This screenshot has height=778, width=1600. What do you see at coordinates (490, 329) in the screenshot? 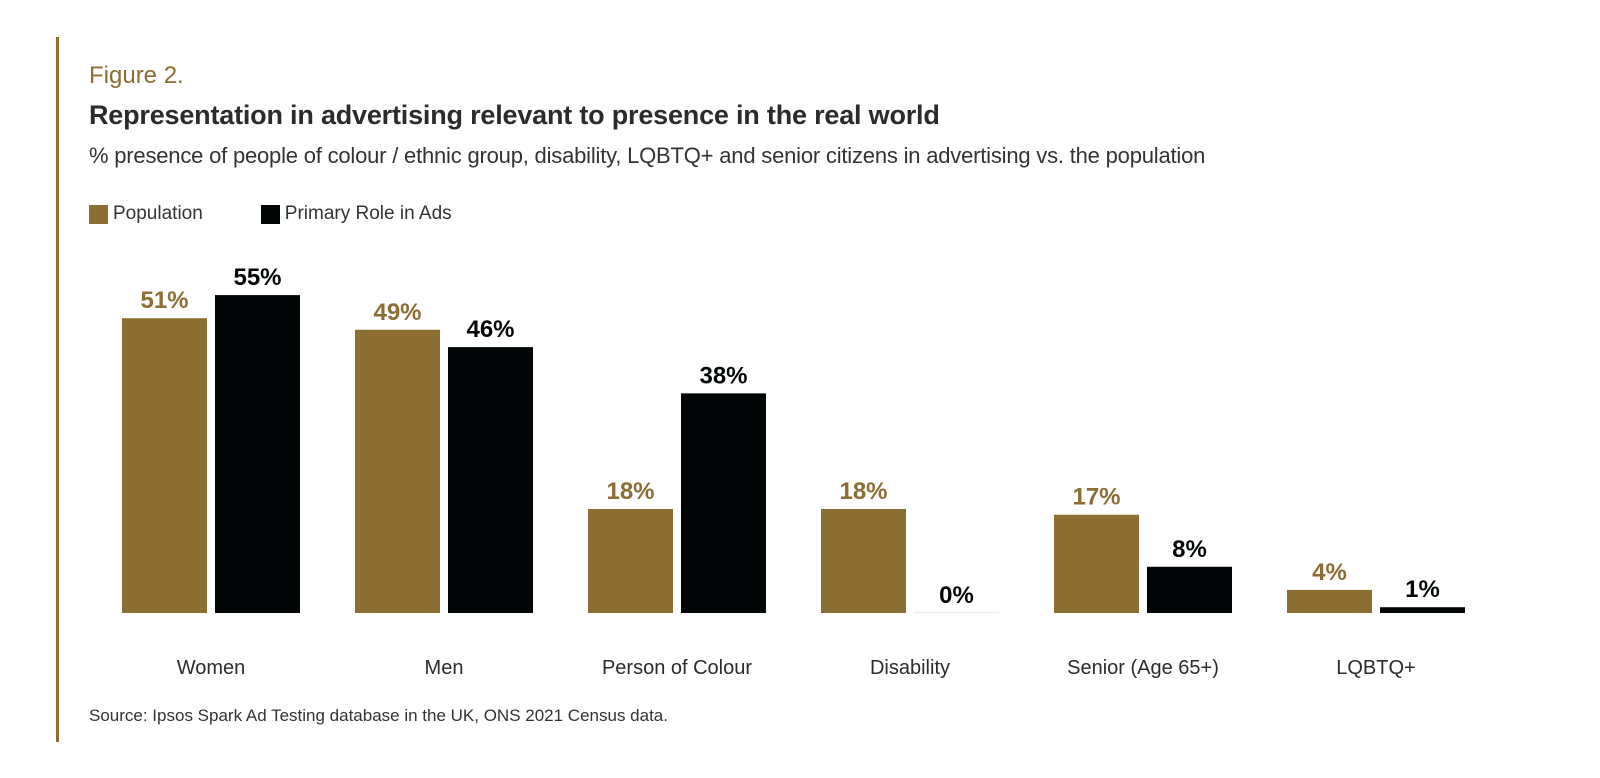
I see `data-label-primary-role-in-ads-men: 46%` at bounding box center [490, 329].